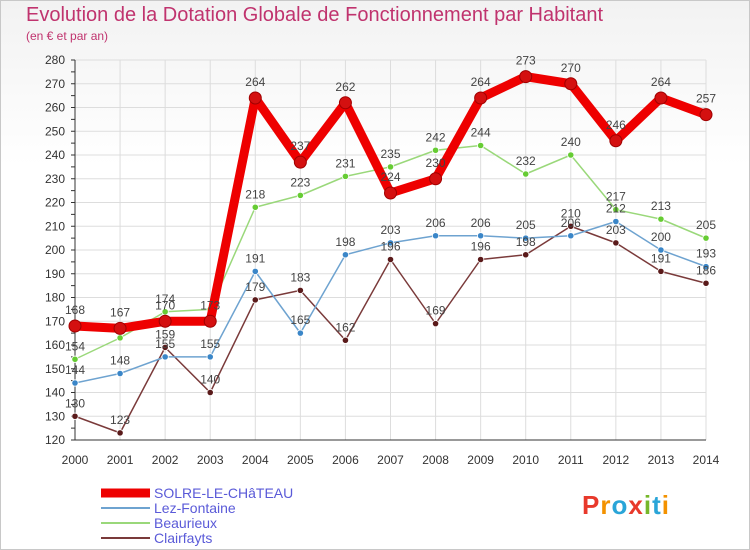  Describe the element at coordinates (616, 197) in the screenshot. I see `data-label: 217` at that location.